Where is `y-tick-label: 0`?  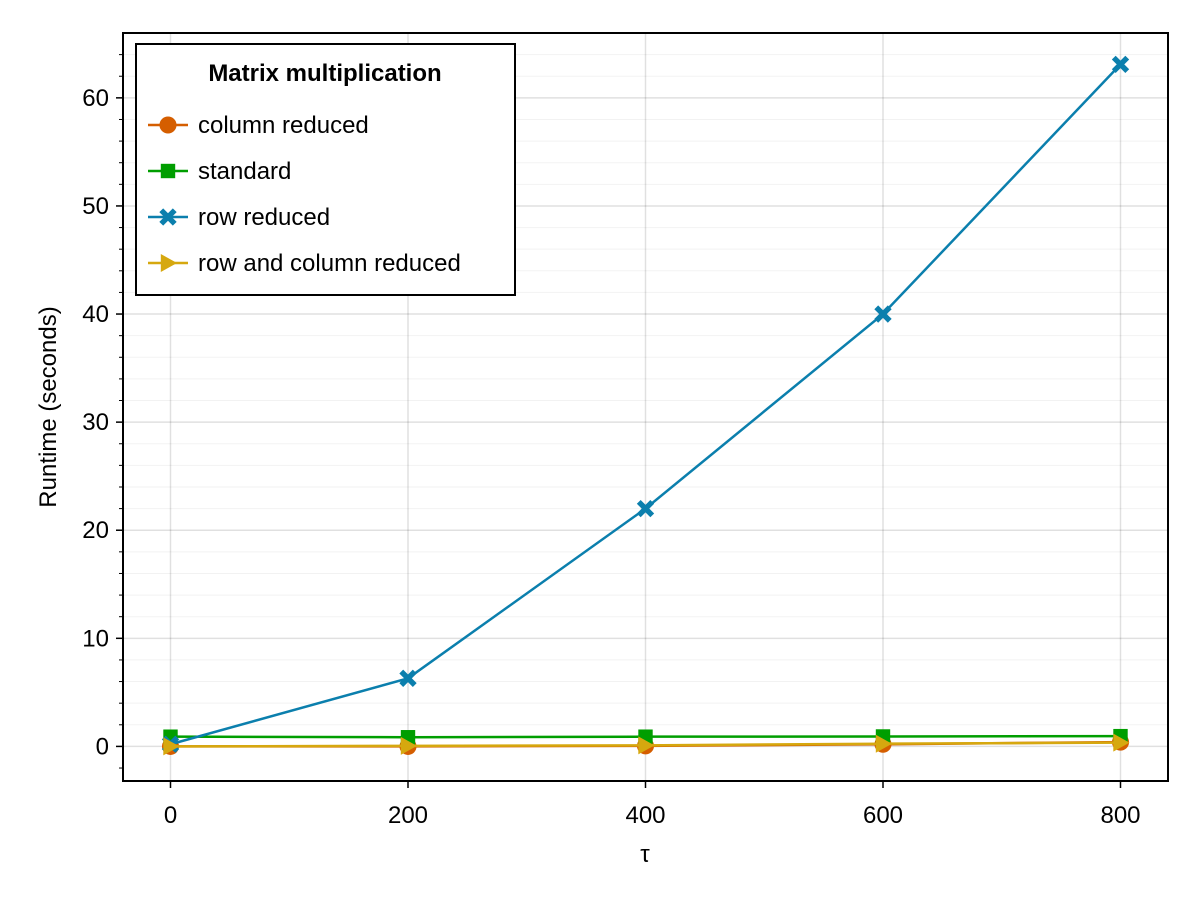 y-tick-label: 0 is located at coordinates (102, 746).